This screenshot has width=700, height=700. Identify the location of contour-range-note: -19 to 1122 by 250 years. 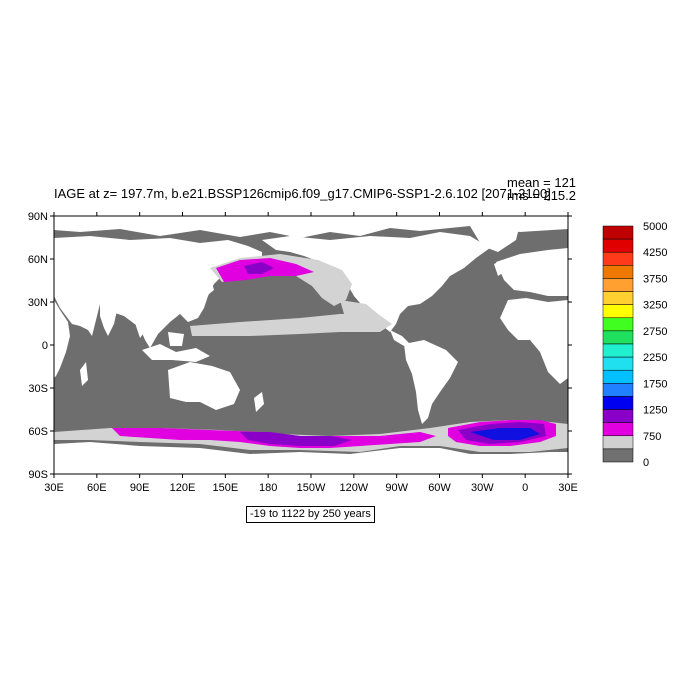
(310, 514).